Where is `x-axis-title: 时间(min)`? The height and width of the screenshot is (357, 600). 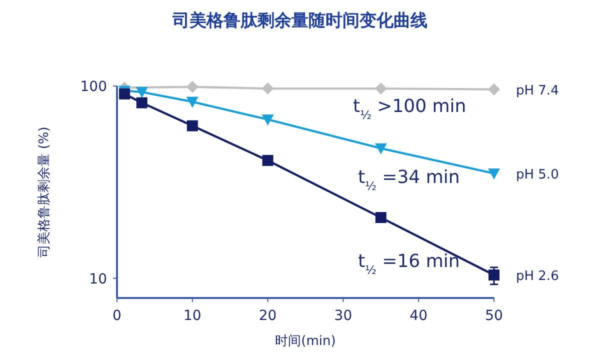
x-axis-title: 时间(min) is located at coordinates (305, 341).